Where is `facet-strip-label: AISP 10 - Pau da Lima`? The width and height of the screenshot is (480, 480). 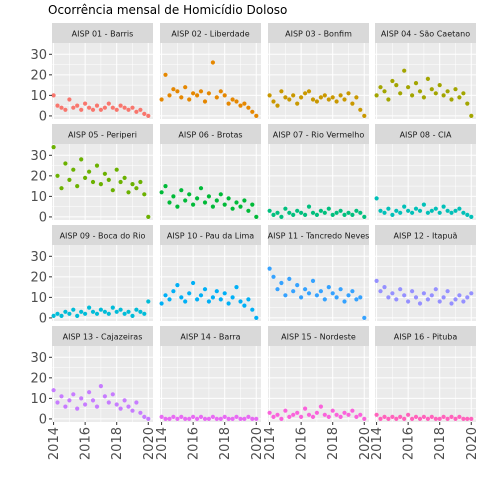
facet-strip-label: AISP 10 - Pau da Lima is located at coordinates (210, 236).